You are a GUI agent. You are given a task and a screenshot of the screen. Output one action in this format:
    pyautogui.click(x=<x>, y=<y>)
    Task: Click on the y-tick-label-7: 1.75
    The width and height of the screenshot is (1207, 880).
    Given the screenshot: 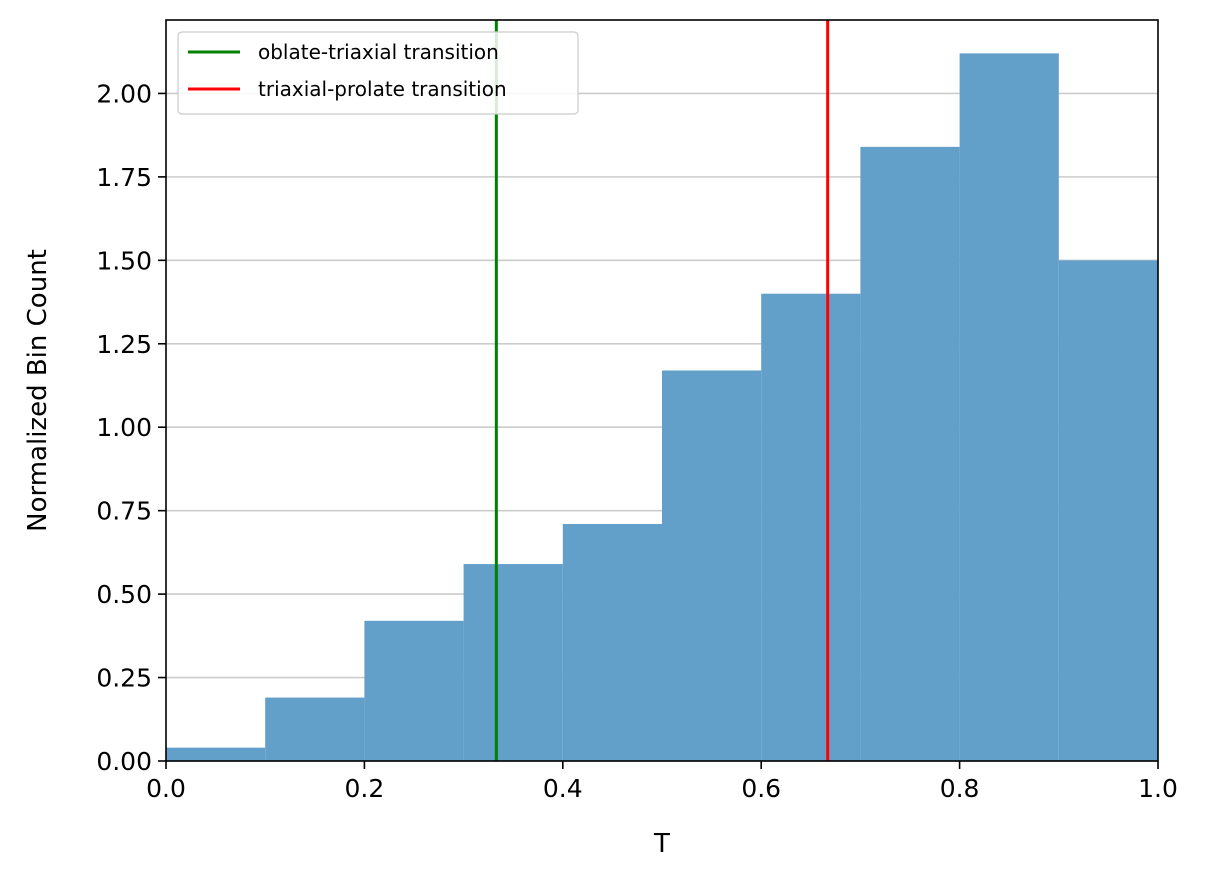 What is the action you would take?
    pyautogui.click(x=124, y=177)
    